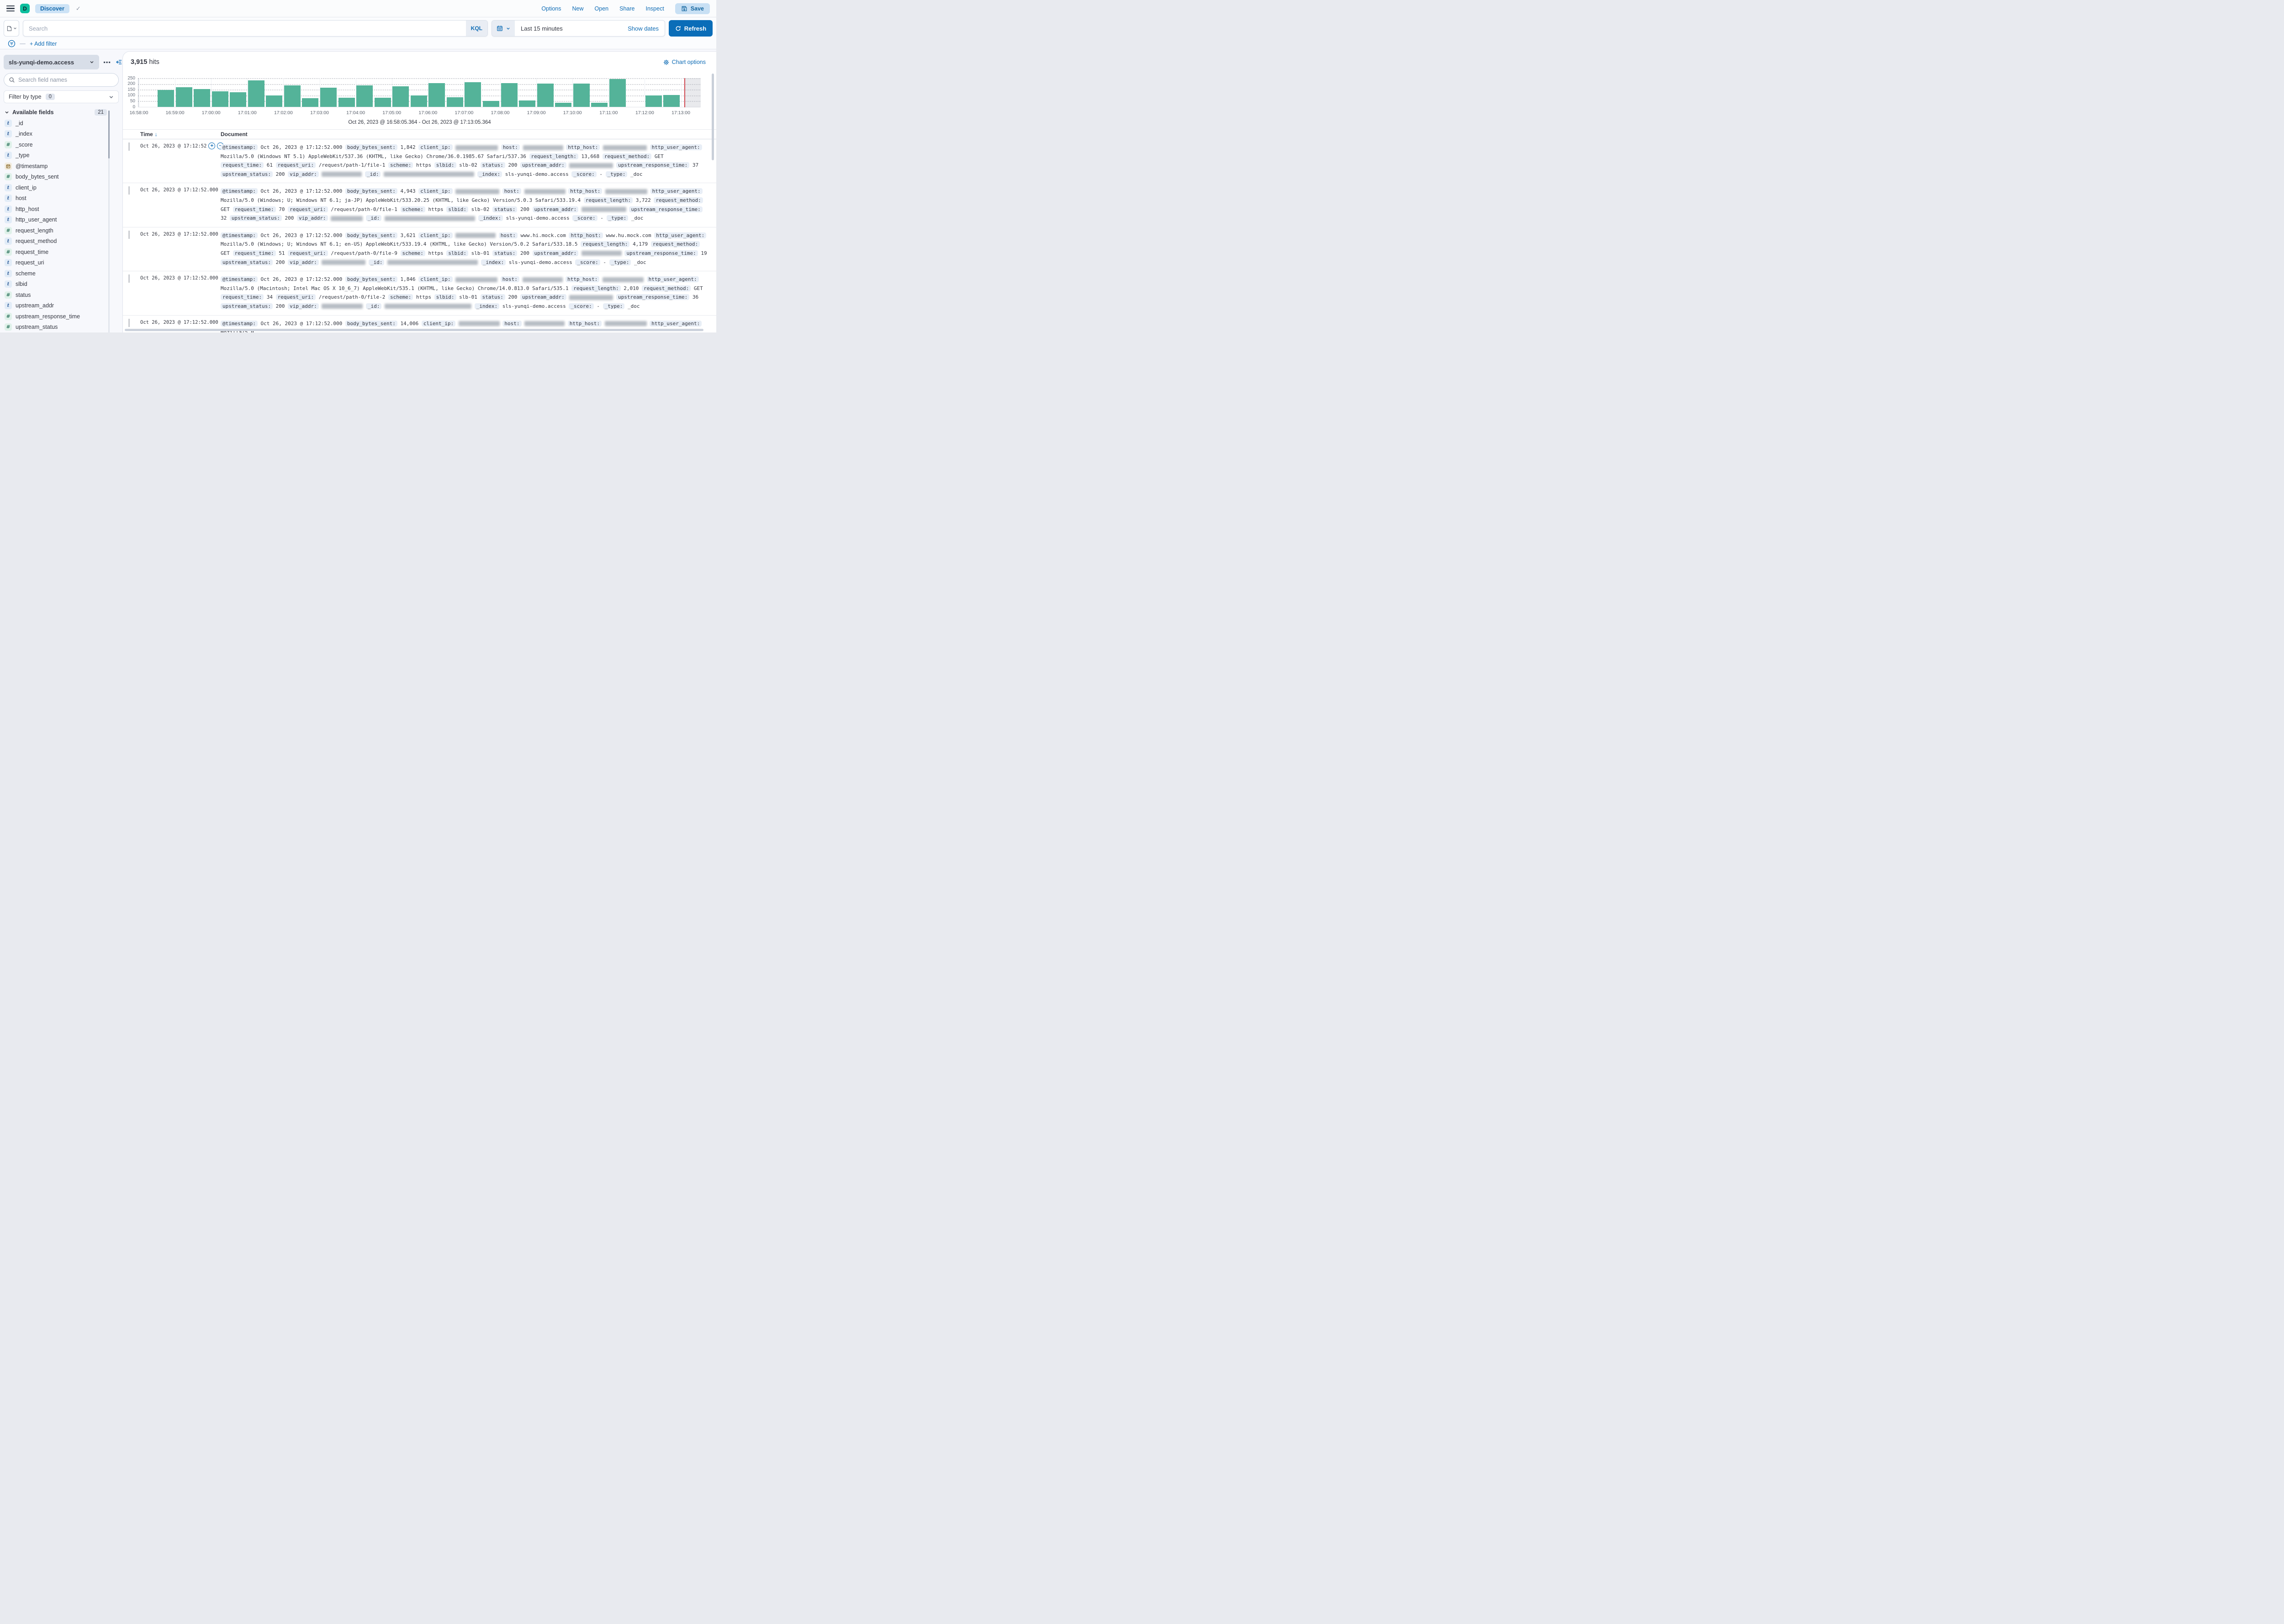 The image size is (2284, 1624). I want to click on sidebar-field-slbid: t slbid, so click(63, 285).